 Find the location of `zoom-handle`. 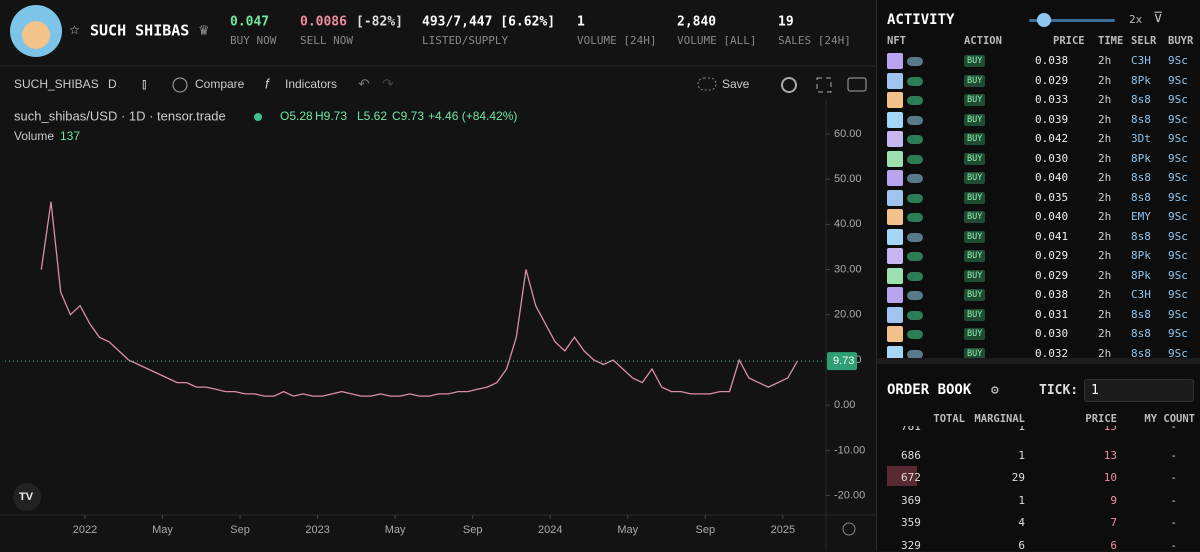

zoom-handle is located at coordinates (1044, 20).